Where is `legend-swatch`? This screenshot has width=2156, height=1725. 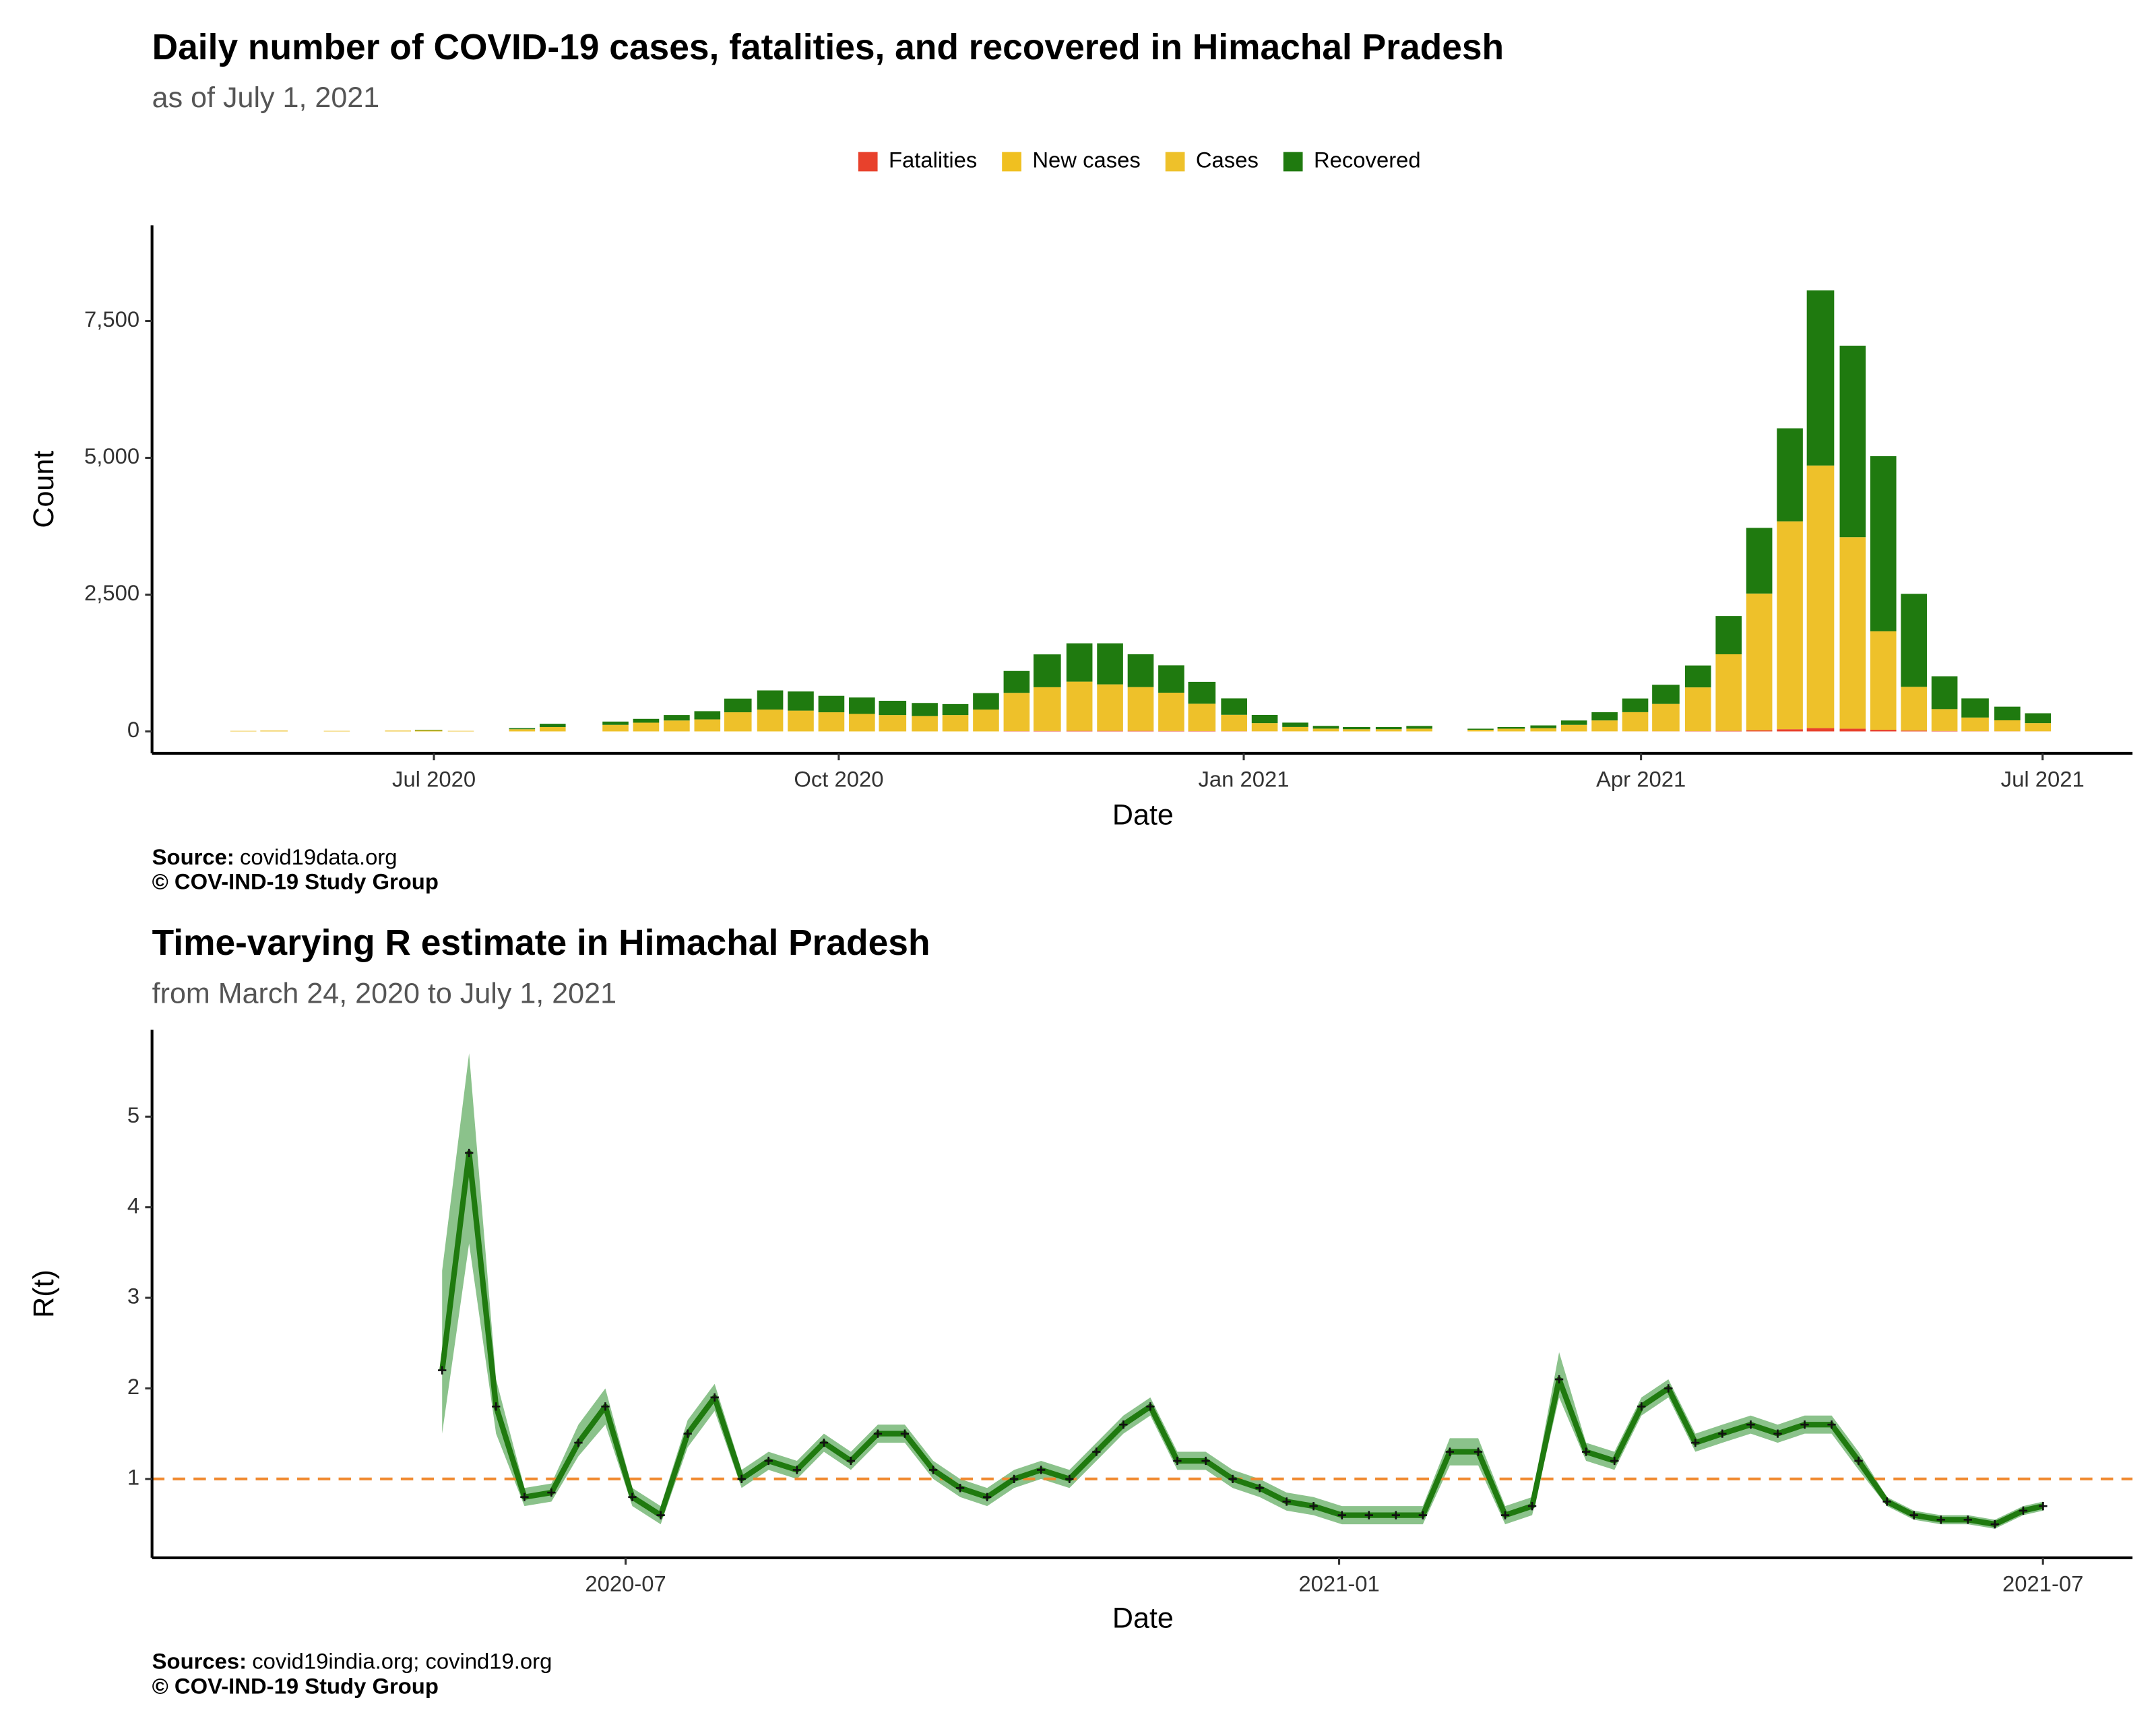 legend-swatch is located at coordinates (1293, 162).